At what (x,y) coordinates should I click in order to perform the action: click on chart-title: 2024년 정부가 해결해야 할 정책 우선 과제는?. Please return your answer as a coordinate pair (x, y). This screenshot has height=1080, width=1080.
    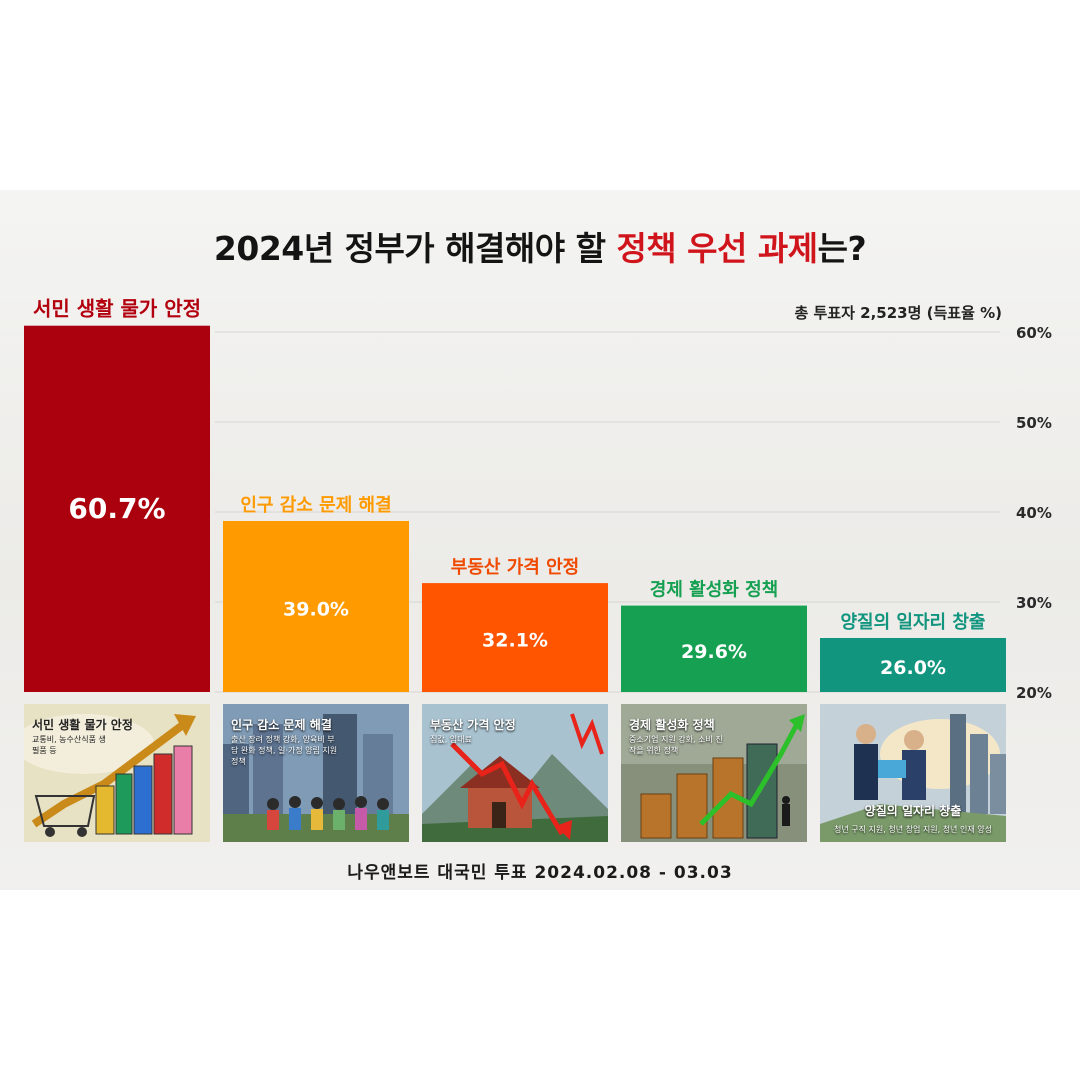
    Looking at the image, I should click on (540, 246).